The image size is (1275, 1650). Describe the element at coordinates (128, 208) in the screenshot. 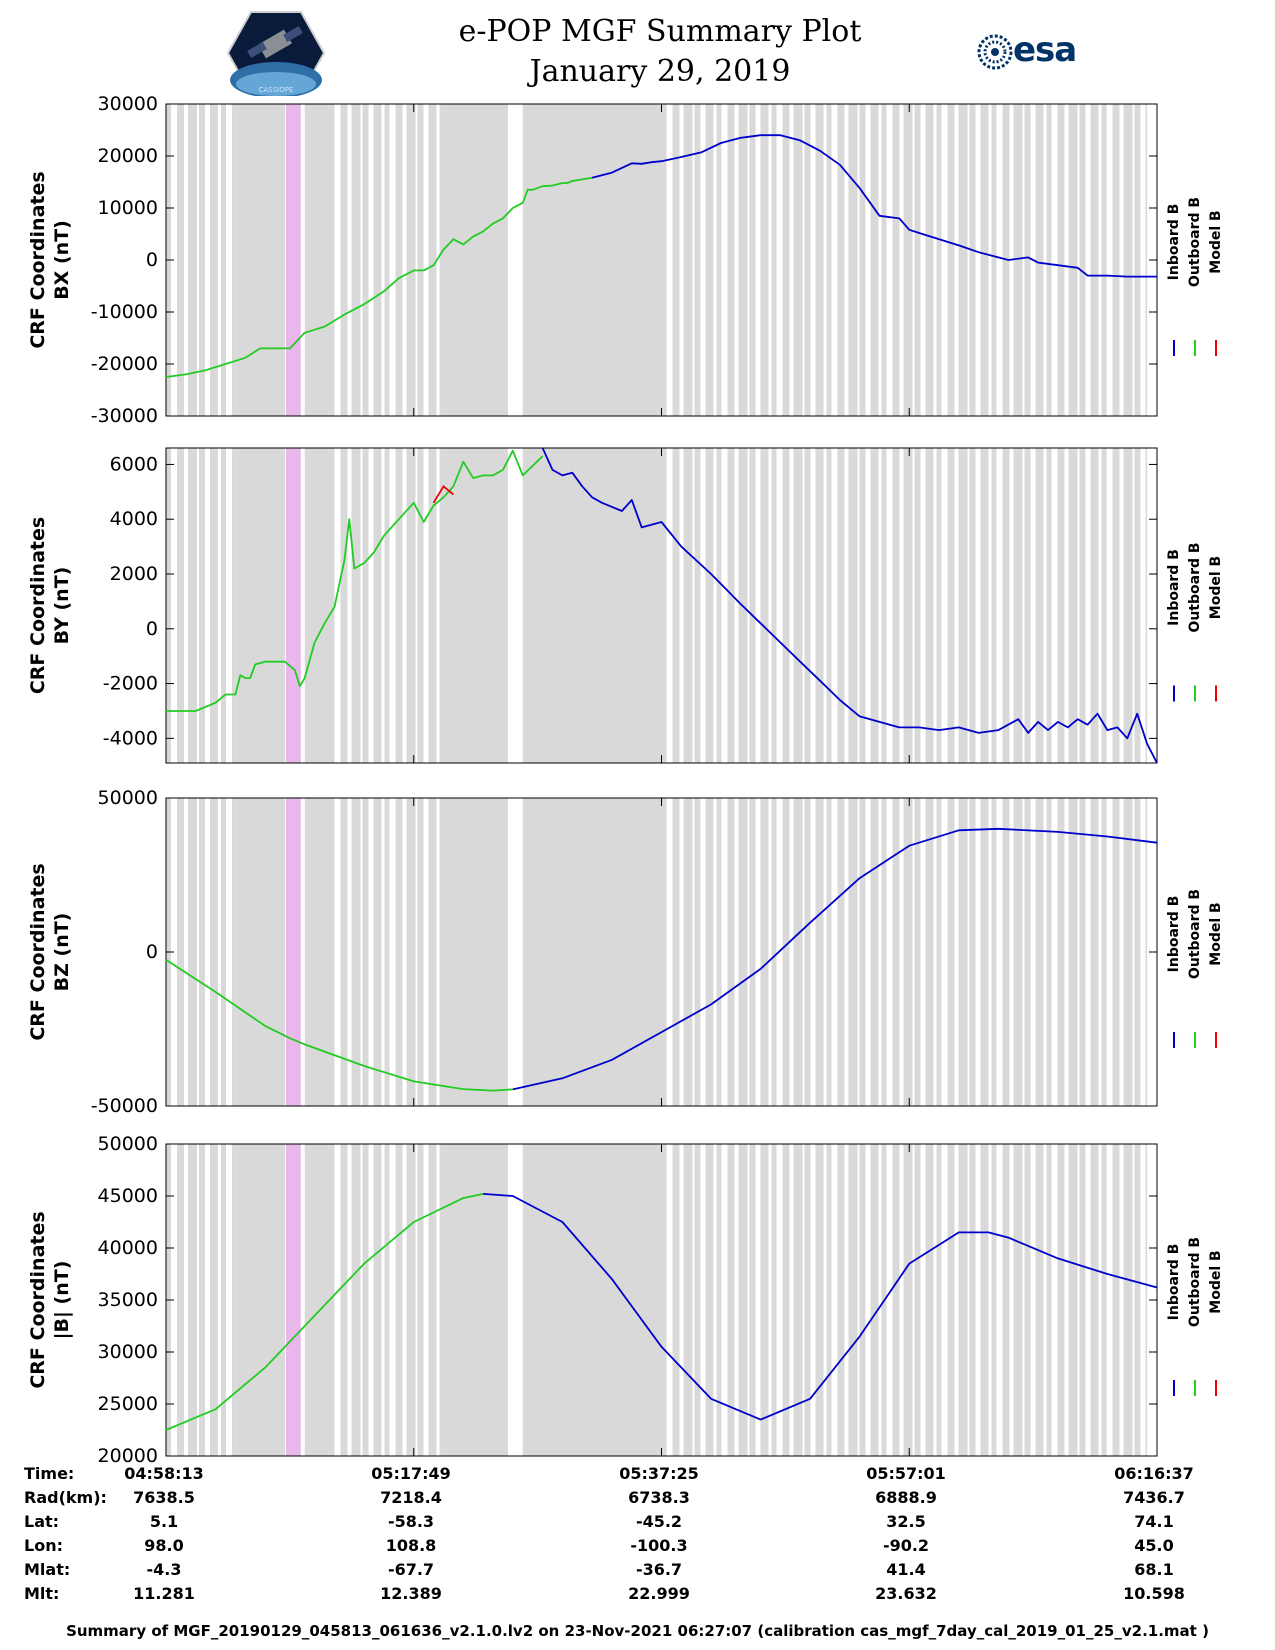

I see `ytick-label-bx-4: 10000` at that location.